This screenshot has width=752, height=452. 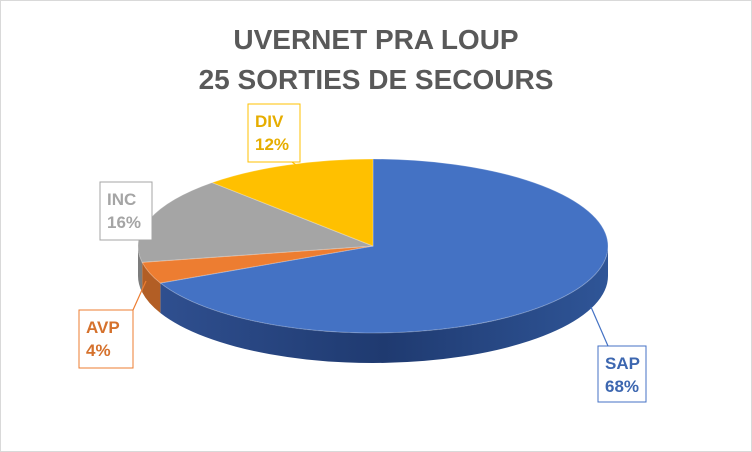 I want to click on data-label-value-div: 12%, so click(x=272, y=144).